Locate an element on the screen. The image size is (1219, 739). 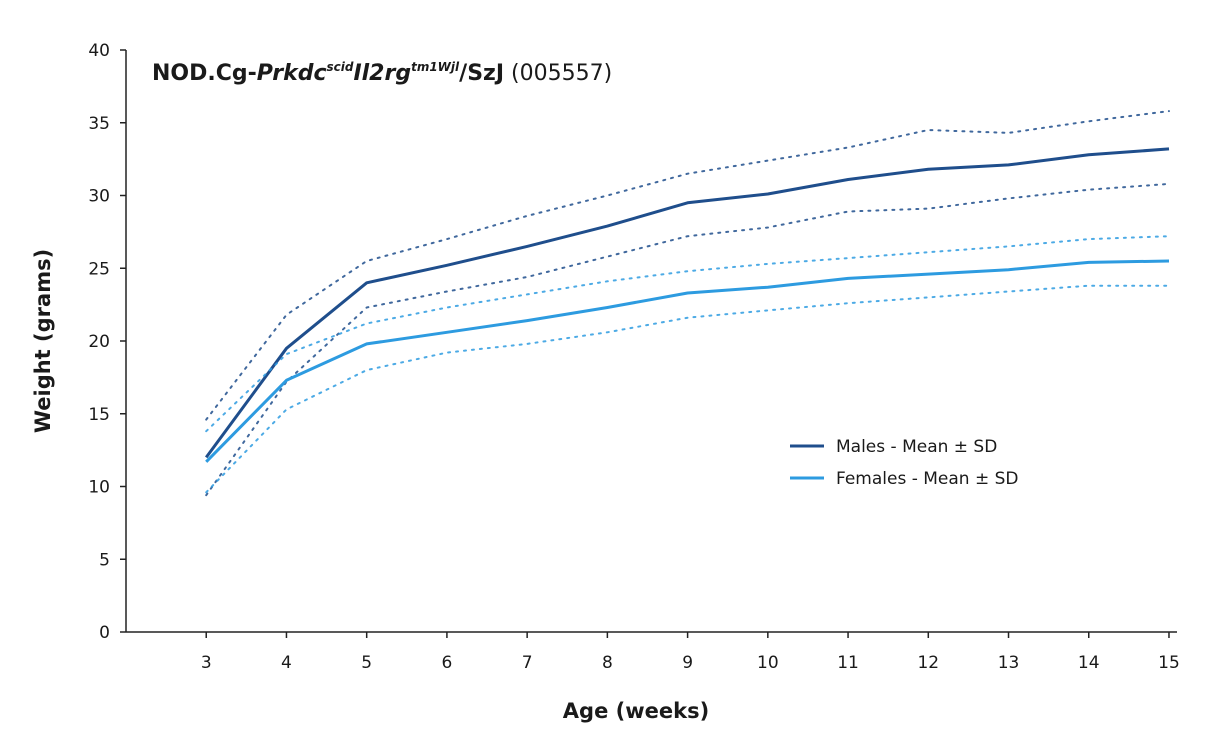
x-tick-label: 8 is located at coordinates (607, 663).